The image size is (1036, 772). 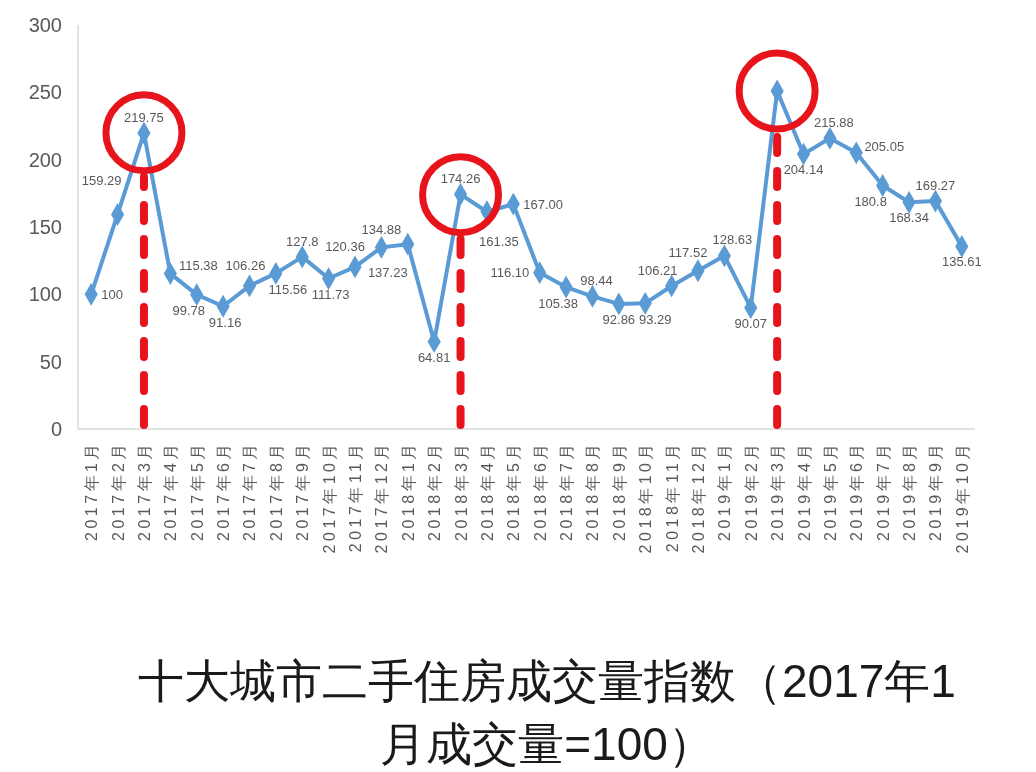 What do you see at coordinates (408, 490) in the screenshot?
I see `x-tick-label: 2018年1月` at bounding box center [408, 490].